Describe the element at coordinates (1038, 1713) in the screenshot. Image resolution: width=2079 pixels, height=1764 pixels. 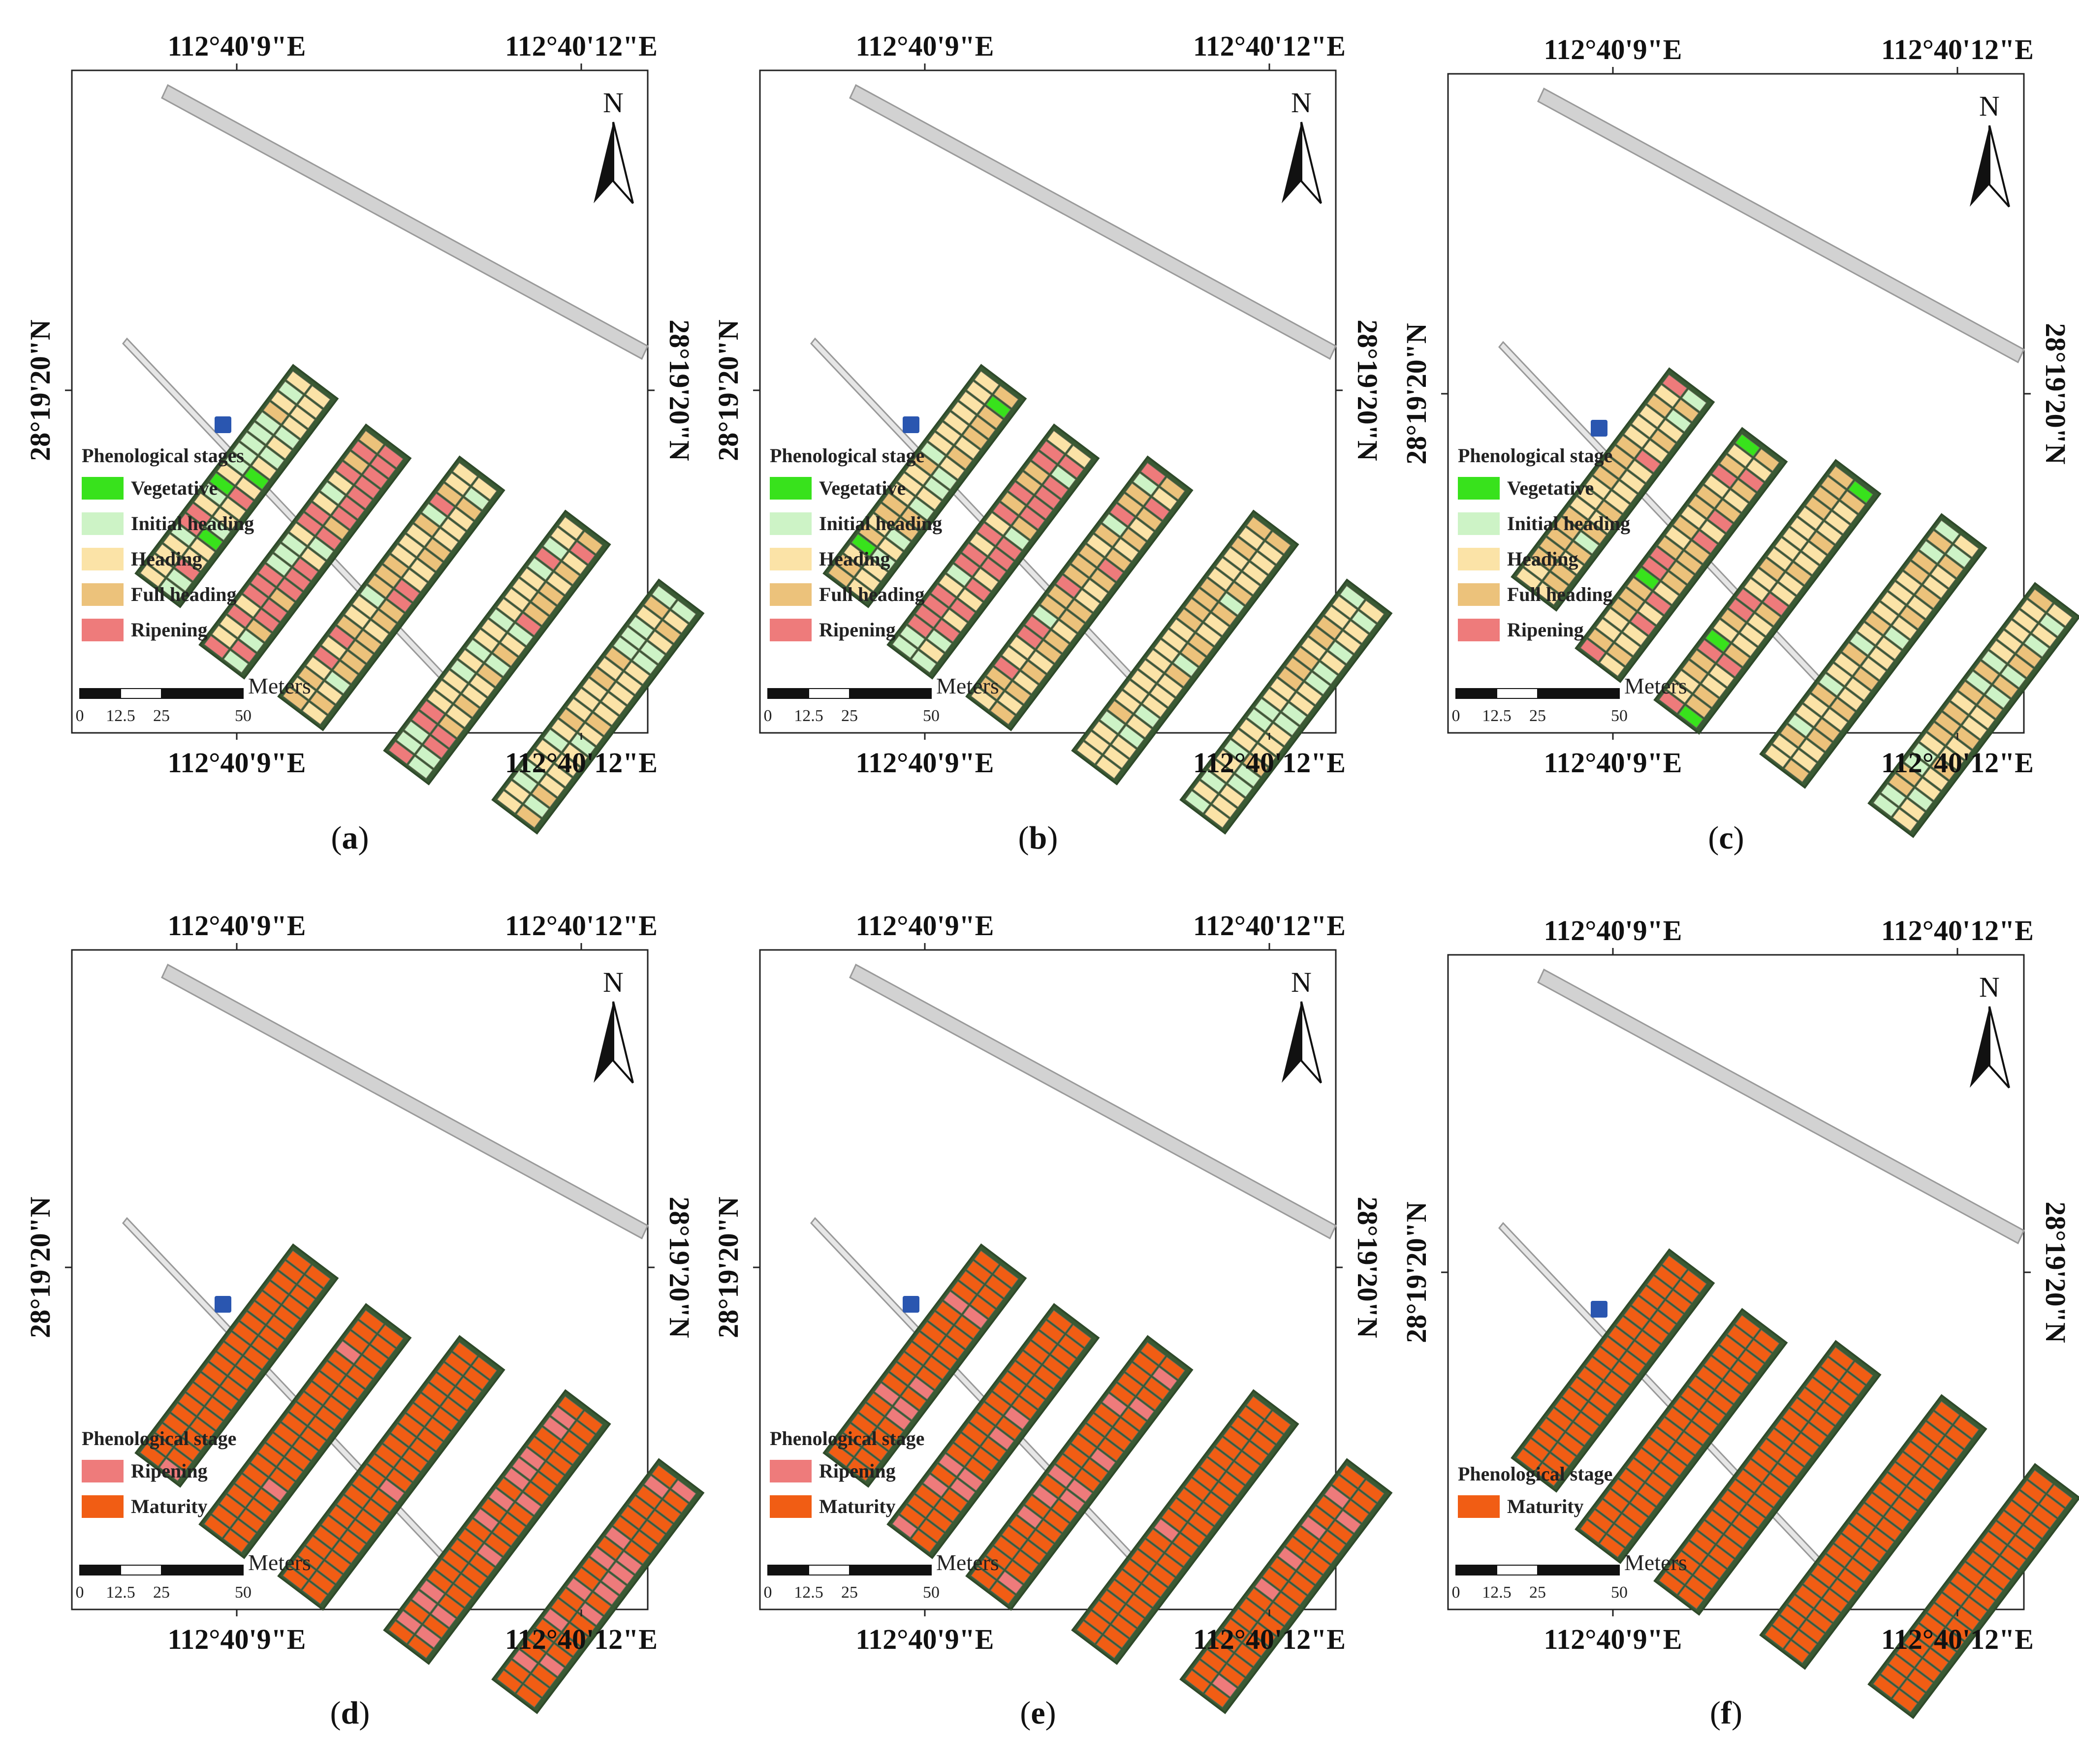
I see `panel-caption: (e)` at that location.